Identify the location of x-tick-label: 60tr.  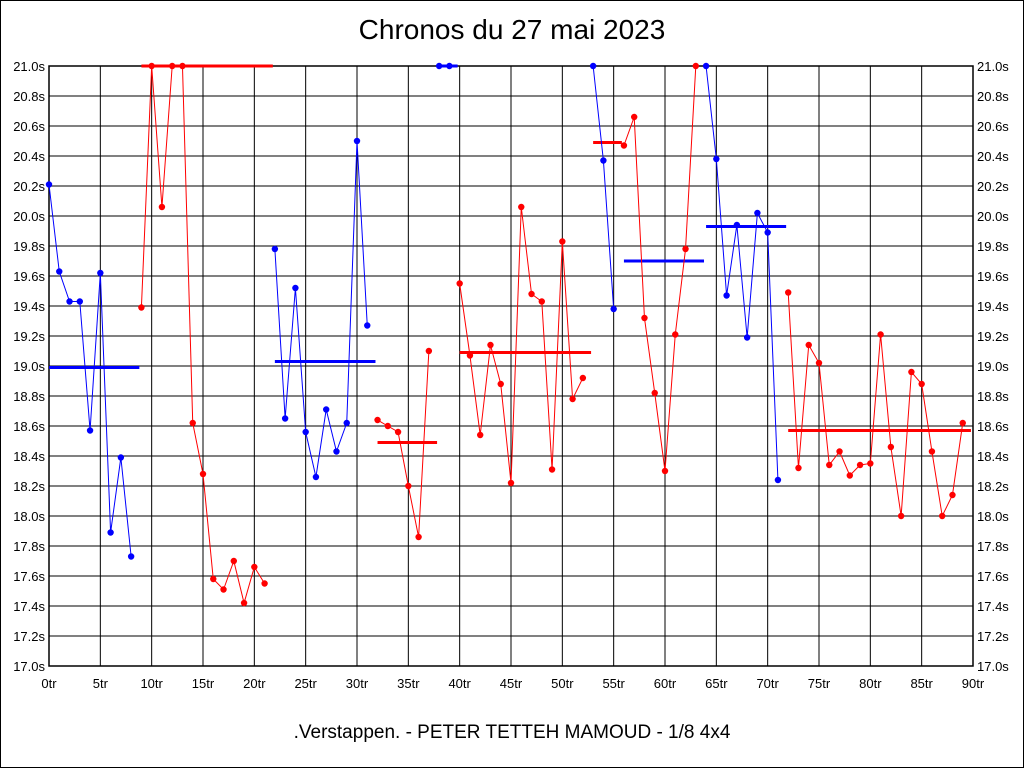
(665, 683).